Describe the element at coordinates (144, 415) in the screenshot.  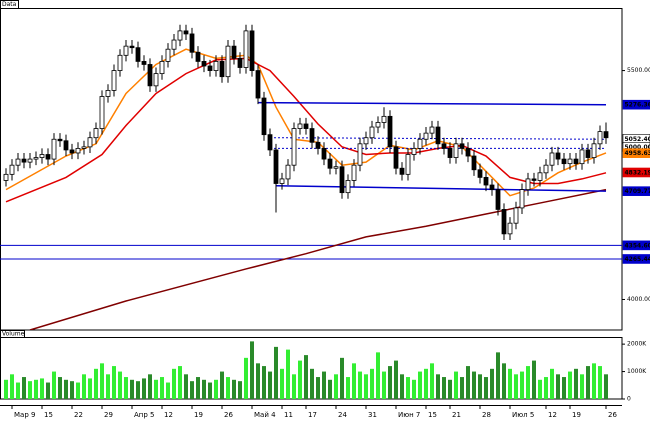
I see `x-tick-label: Апр 5` at that location.